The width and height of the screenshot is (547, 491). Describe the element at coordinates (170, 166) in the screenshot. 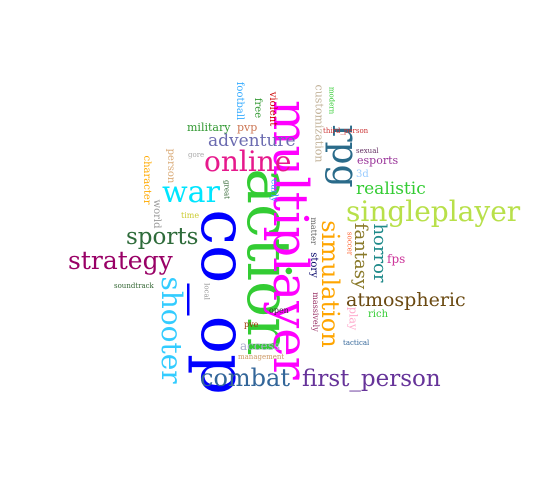

I see `word-person: person` at that location.